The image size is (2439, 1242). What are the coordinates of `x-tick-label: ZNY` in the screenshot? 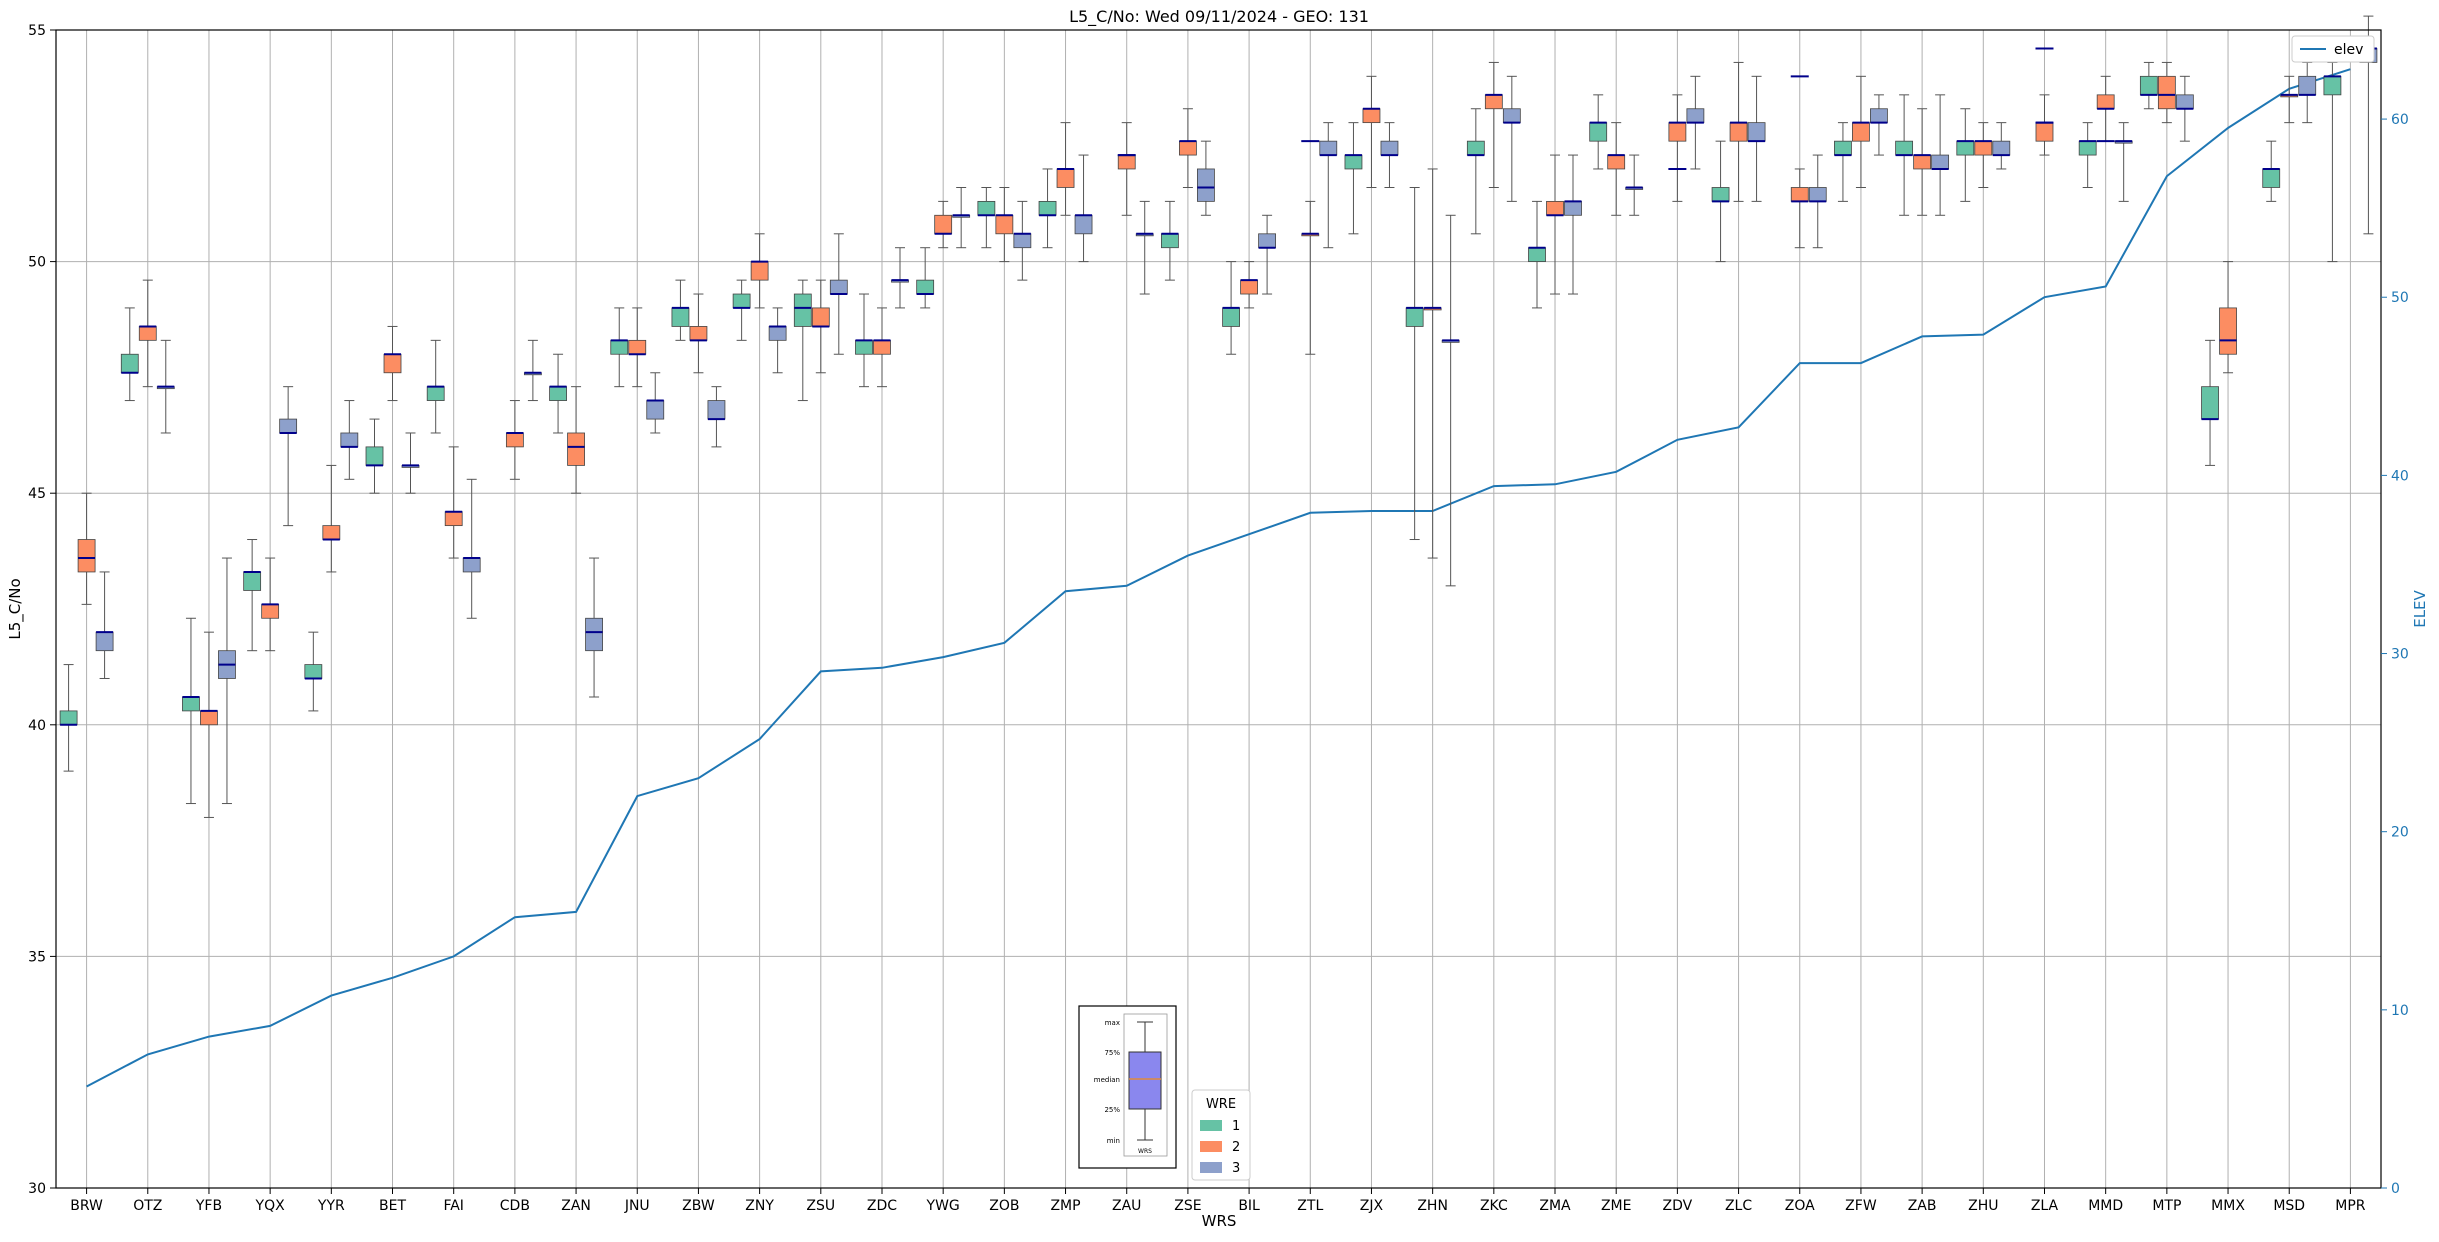 It's located at (759, 1206).